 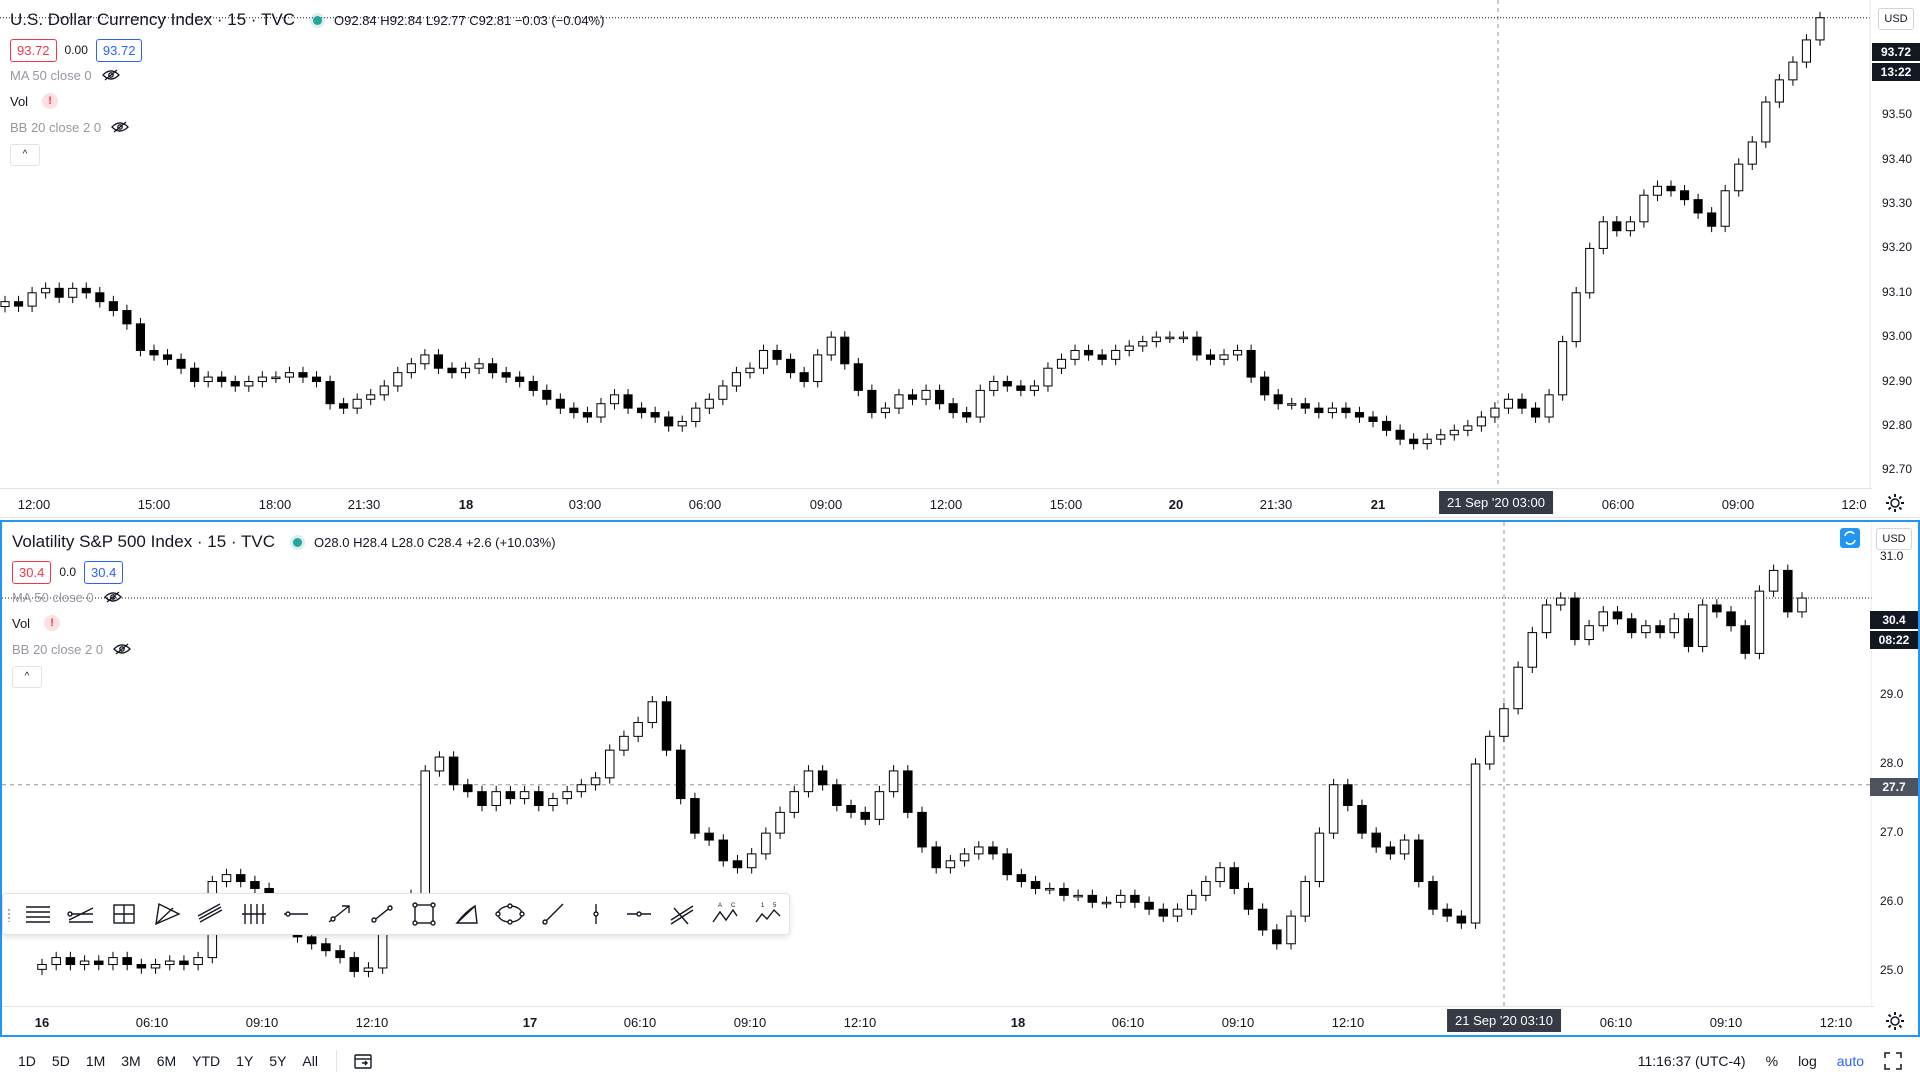 I want to click on spread-value: 0.0, so click(x=67, y=572).